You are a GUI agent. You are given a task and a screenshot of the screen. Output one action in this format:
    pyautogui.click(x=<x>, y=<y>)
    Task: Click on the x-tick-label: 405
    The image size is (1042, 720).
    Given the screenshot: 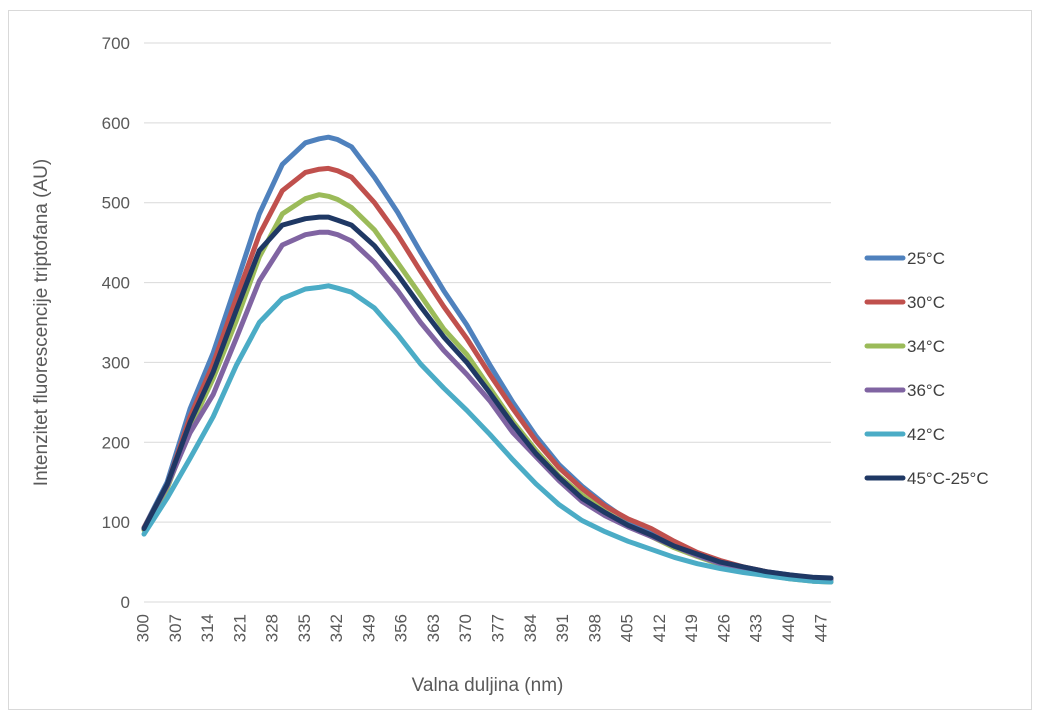 What is the action you would take?
    pyautogui.click(x=627, y=628)
    